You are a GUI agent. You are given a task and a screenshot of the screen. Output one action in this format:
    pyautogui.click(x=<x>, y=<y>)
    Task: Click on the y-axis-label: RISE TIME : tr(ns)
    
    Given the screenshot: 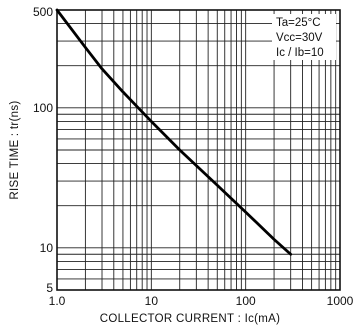 What is the action you would take?
    pyautogui.click(x=15, y=149)
    